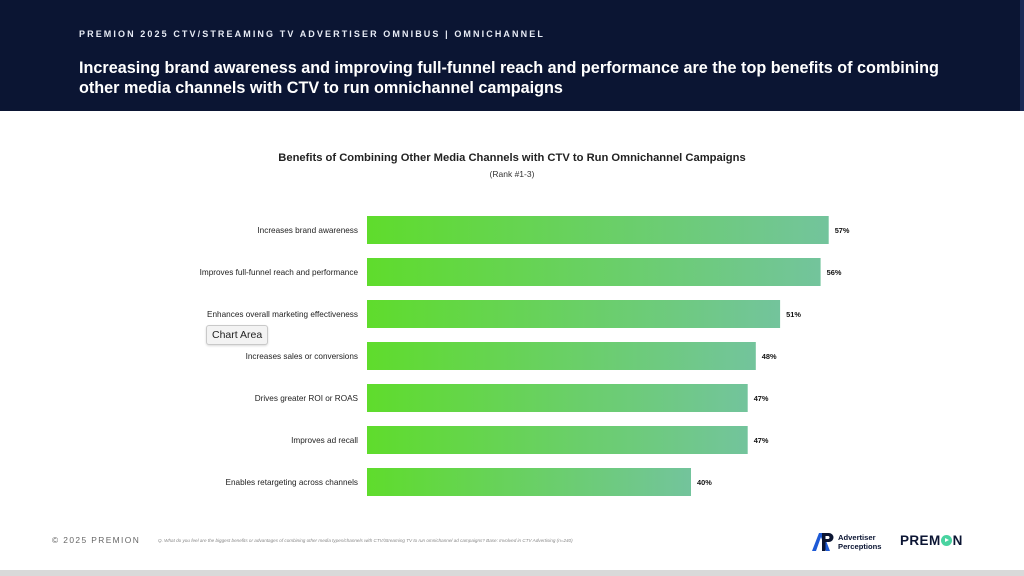  What do you see at coordinates (292, 482) in the screenshot?
I see `category-label: Enables retargeting across channels` at bounding box center [292, 482].